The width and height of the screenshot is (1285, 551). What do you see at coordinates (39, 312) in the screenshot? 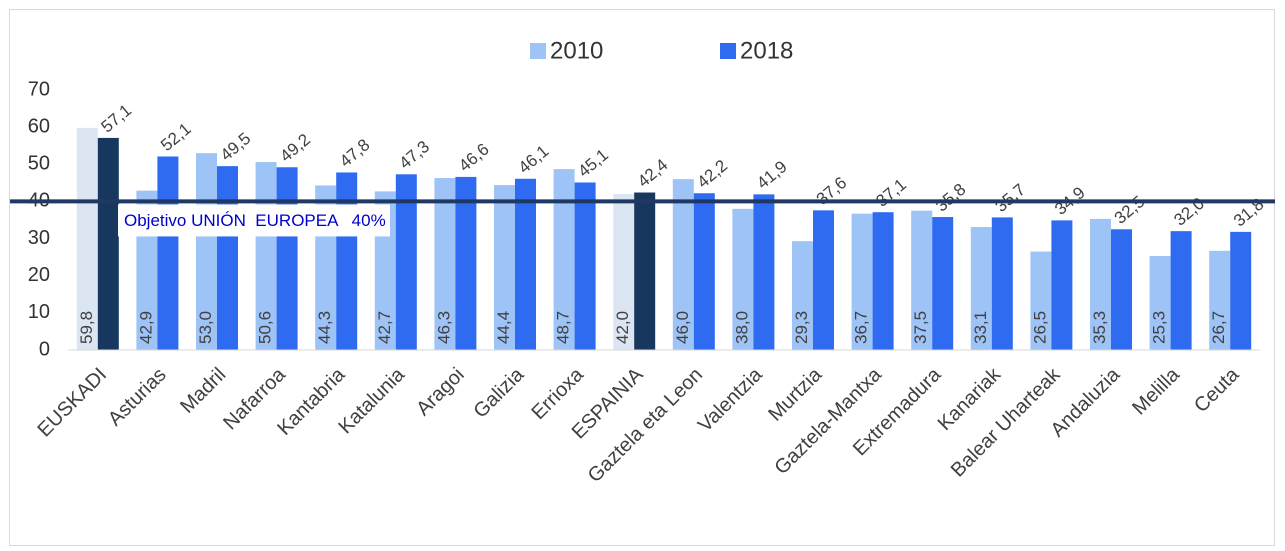
I see `y-tick-label: 10` at bounding box center [39, 312].